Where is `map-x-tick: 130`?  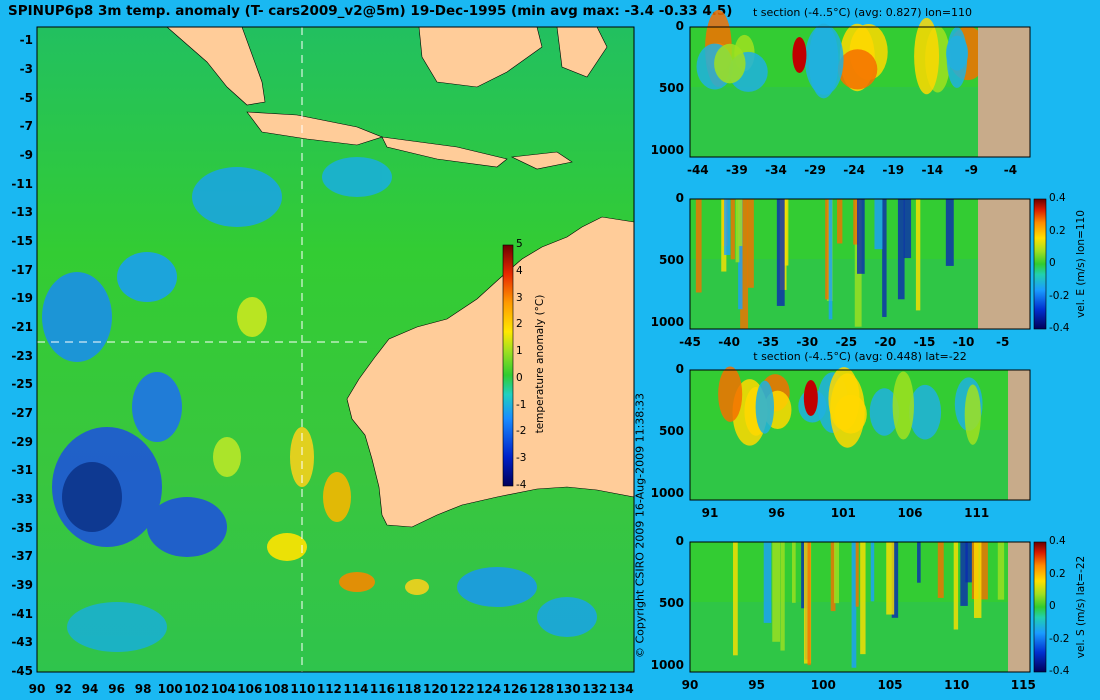
map-x-tick: 130 is located at coordinates (568, 689).